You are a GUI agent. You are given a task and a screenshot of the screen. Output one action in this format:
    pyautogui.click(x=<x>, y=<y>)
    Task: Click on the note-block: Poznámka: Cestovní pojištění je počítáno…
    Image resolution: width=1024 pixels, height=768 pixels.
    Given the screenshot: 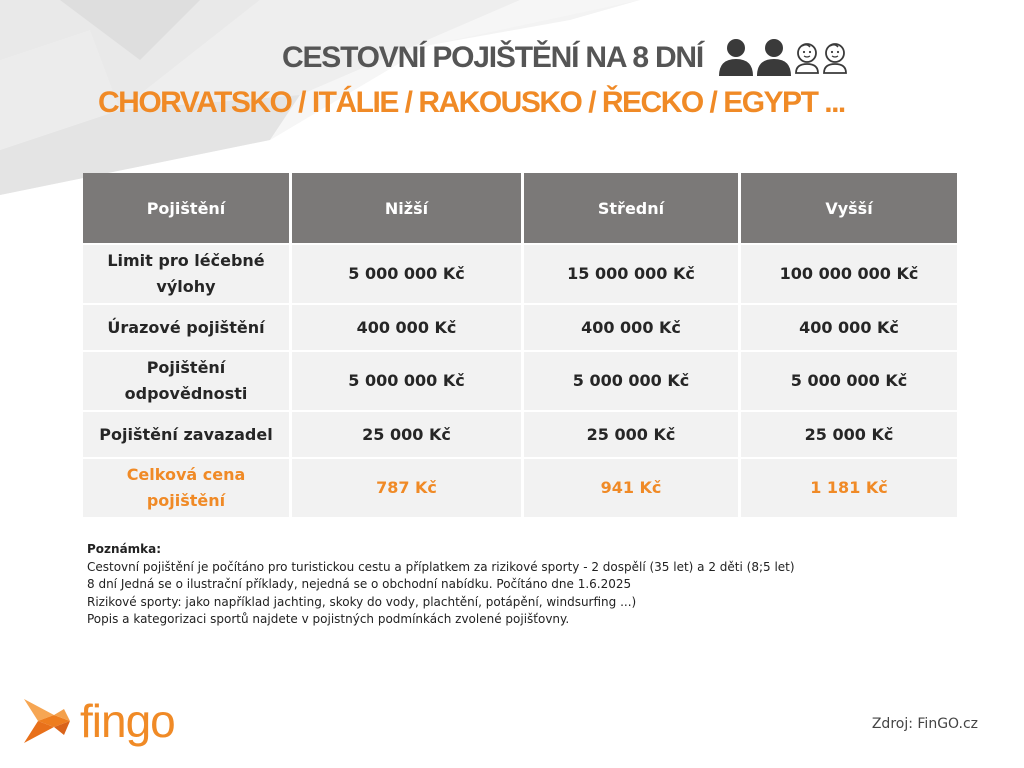 What is the action you would take?
    pyautogui.click(x=517, y=585)
    